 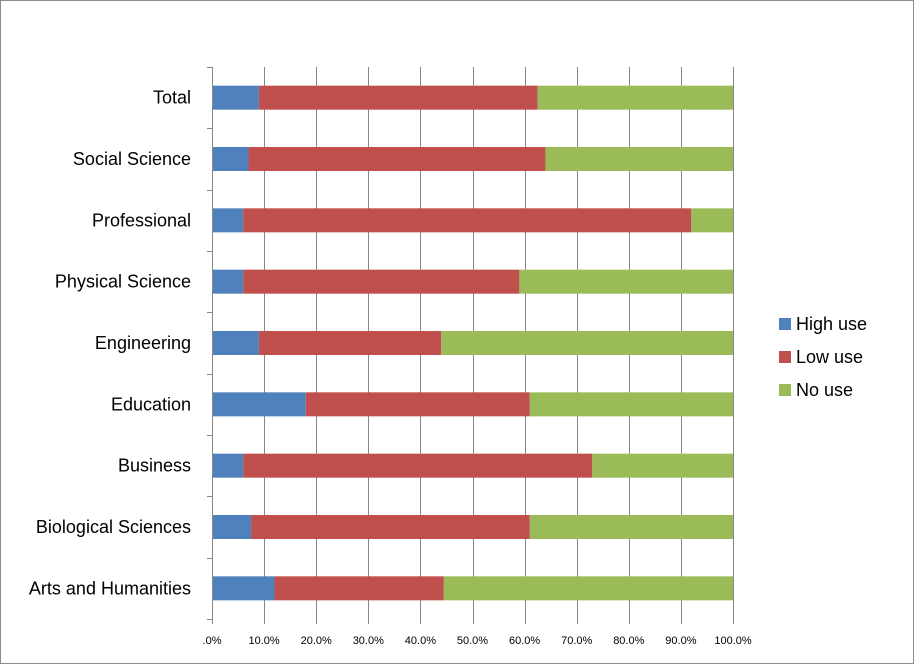 What do you see at coordinates (639, 159) in the screenshot?
I see `bar-social-science-no-use` at bounding box center [639, 159].